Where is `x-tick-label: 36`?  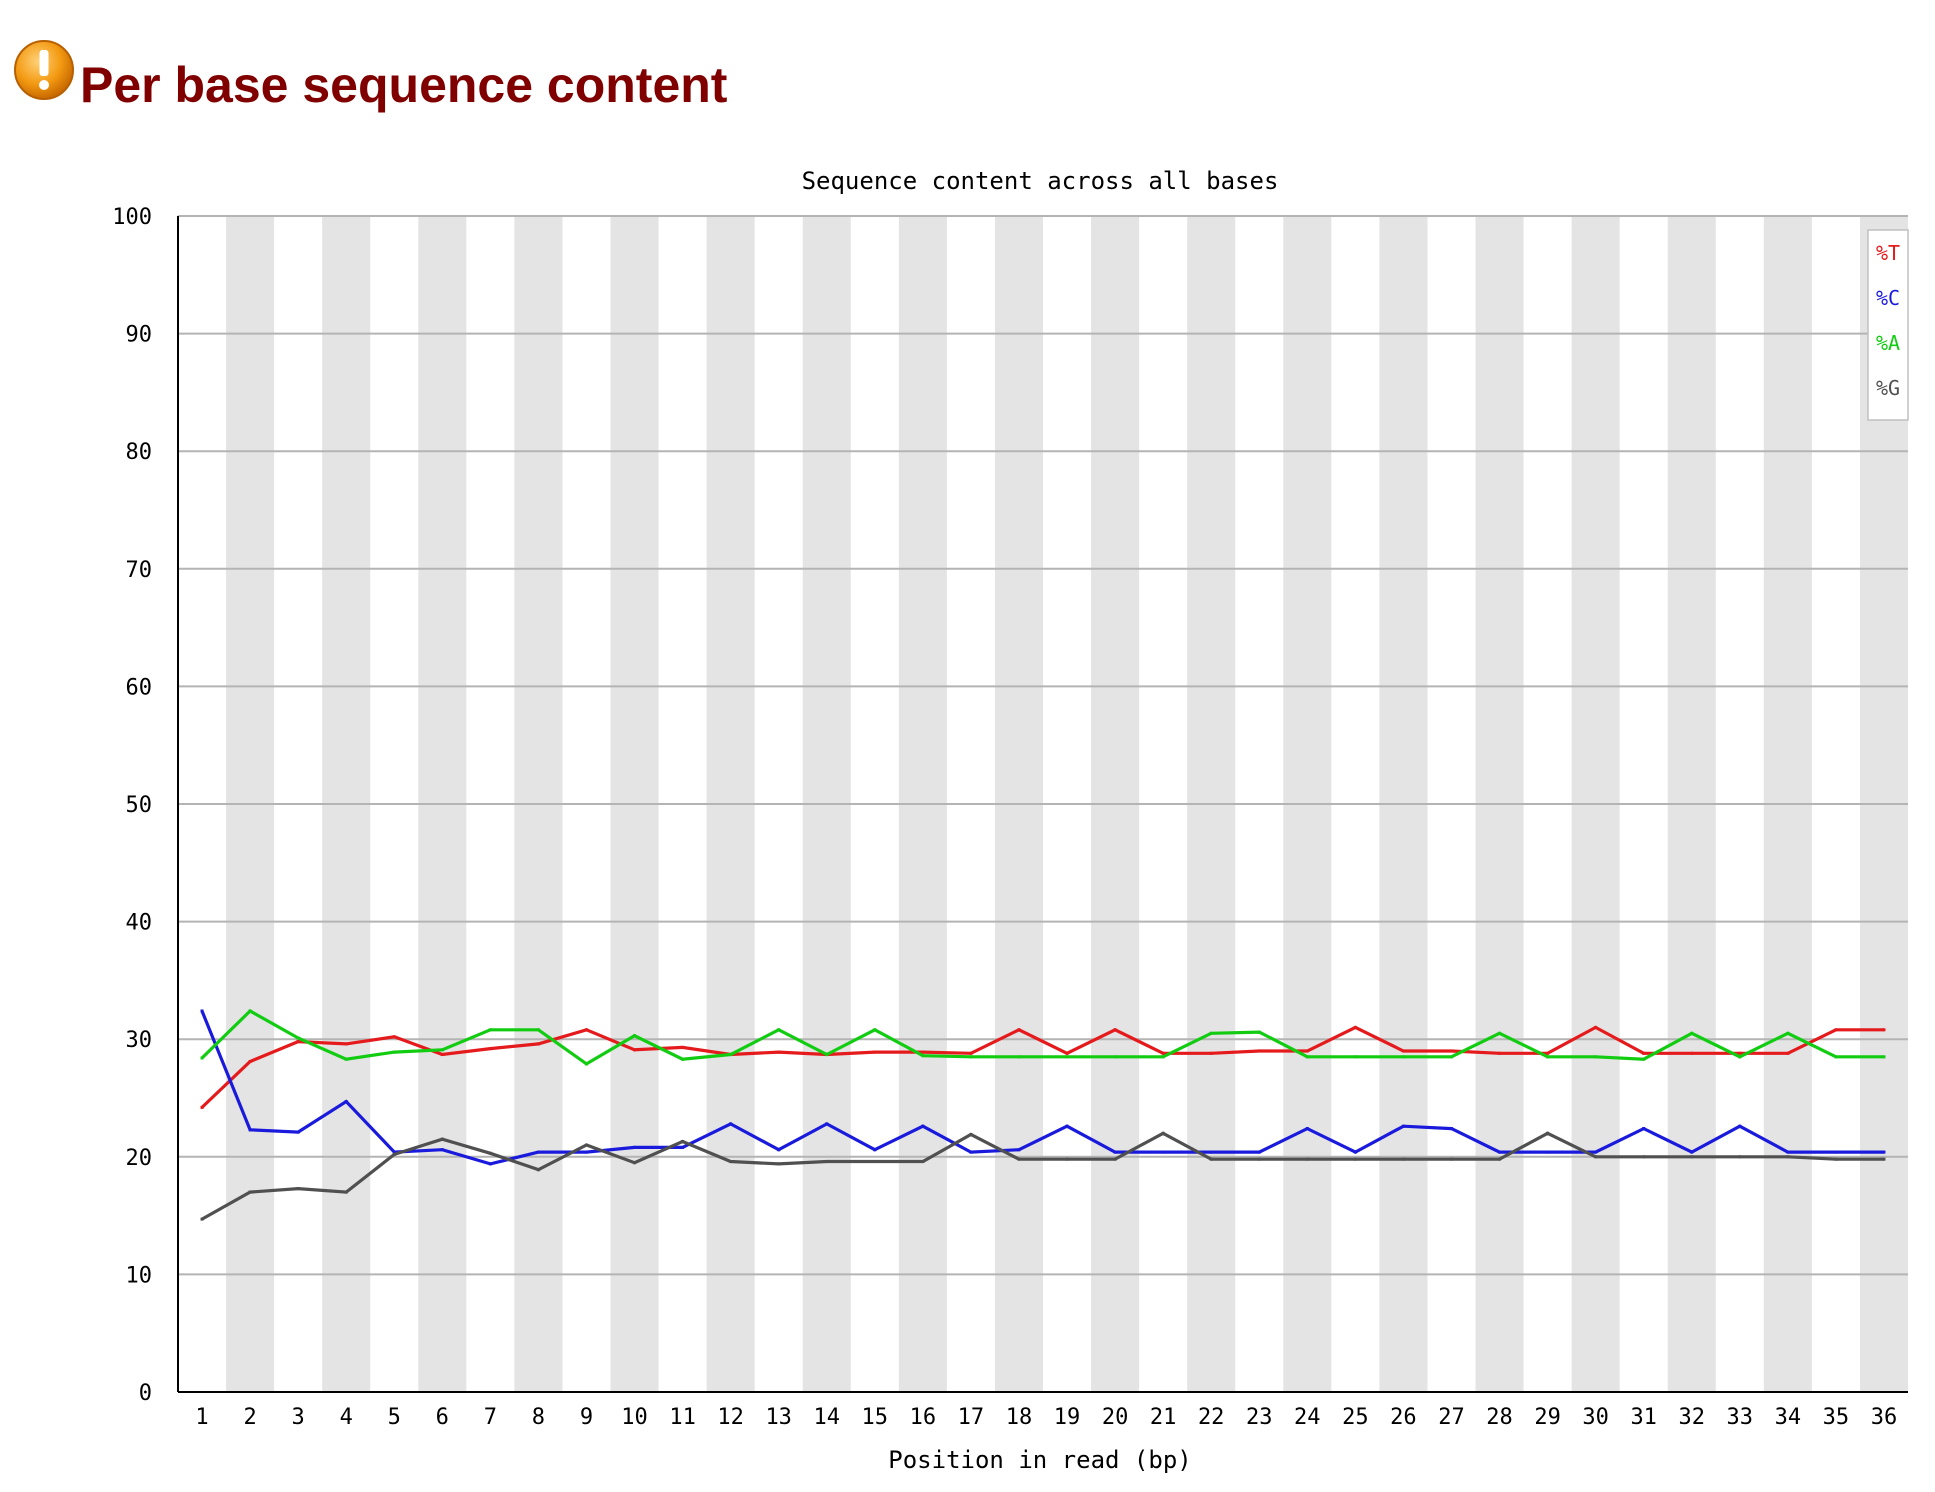
x-tick-label: 36 is located at coordinates (1884, 1417).